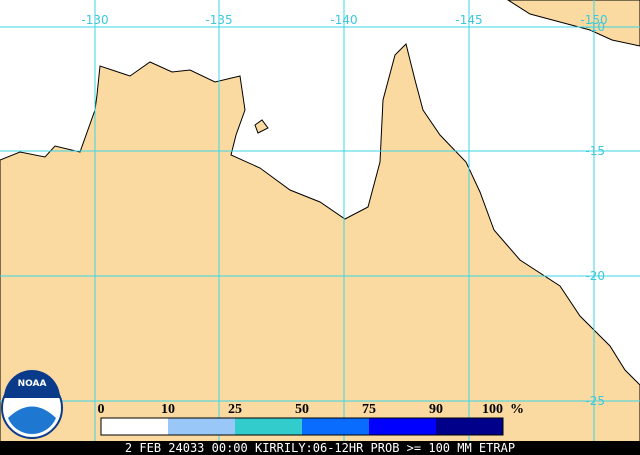 Image resolution: width=640 pixels, height=455 pixels. What do you see at coordinates (595, 276) in the screenshot?
I see `lat-label: -20` at bounding box center [595, 276].